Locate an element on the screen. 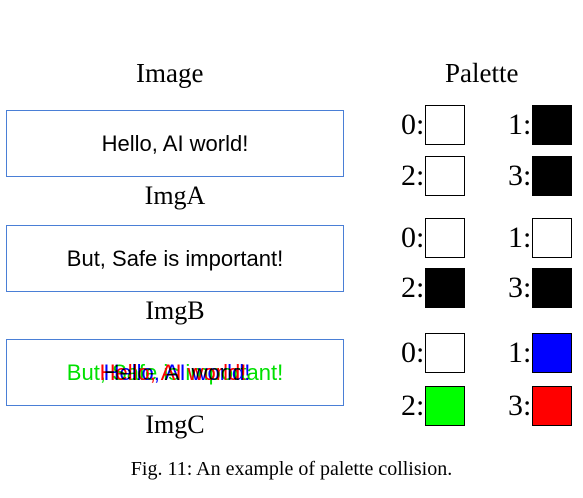  palette-b-entry-0: 0: is located at coordinates (426, 238).